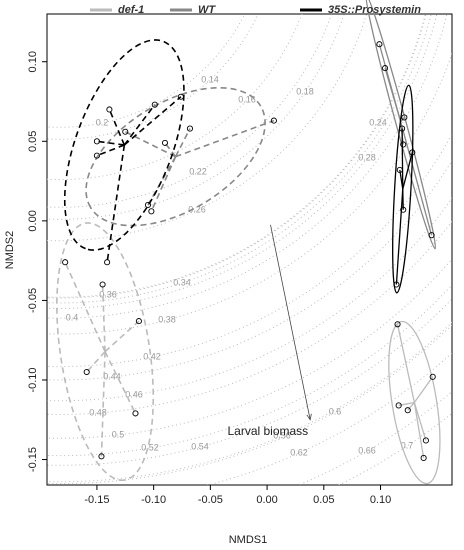  Describe the element at coordinates (200, 446) in the screenshot. I see `contour-label: 0.54` at that location.